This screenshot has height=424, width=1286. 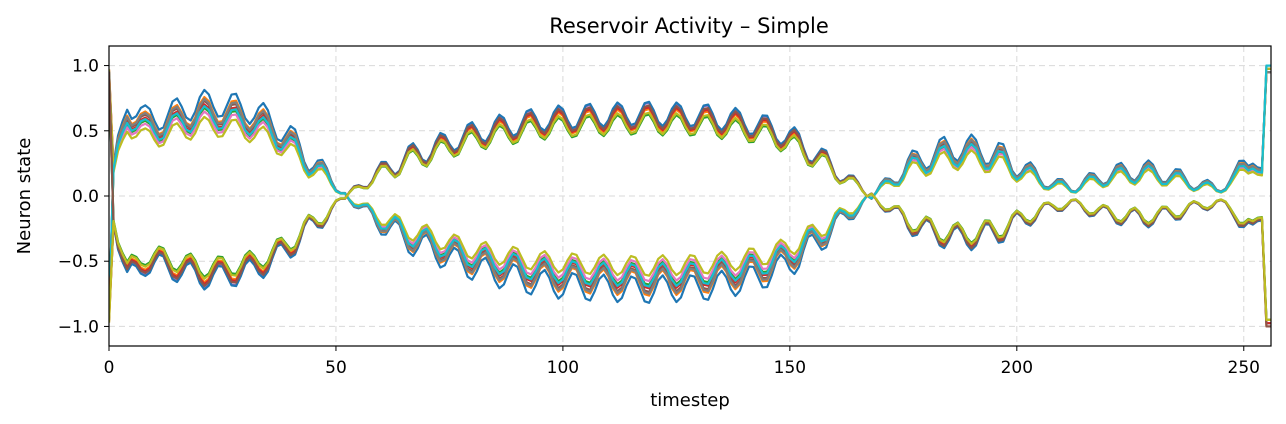 I want to click on chart-title: Reservoir Activity – Simple, so click(x=689, y=26).